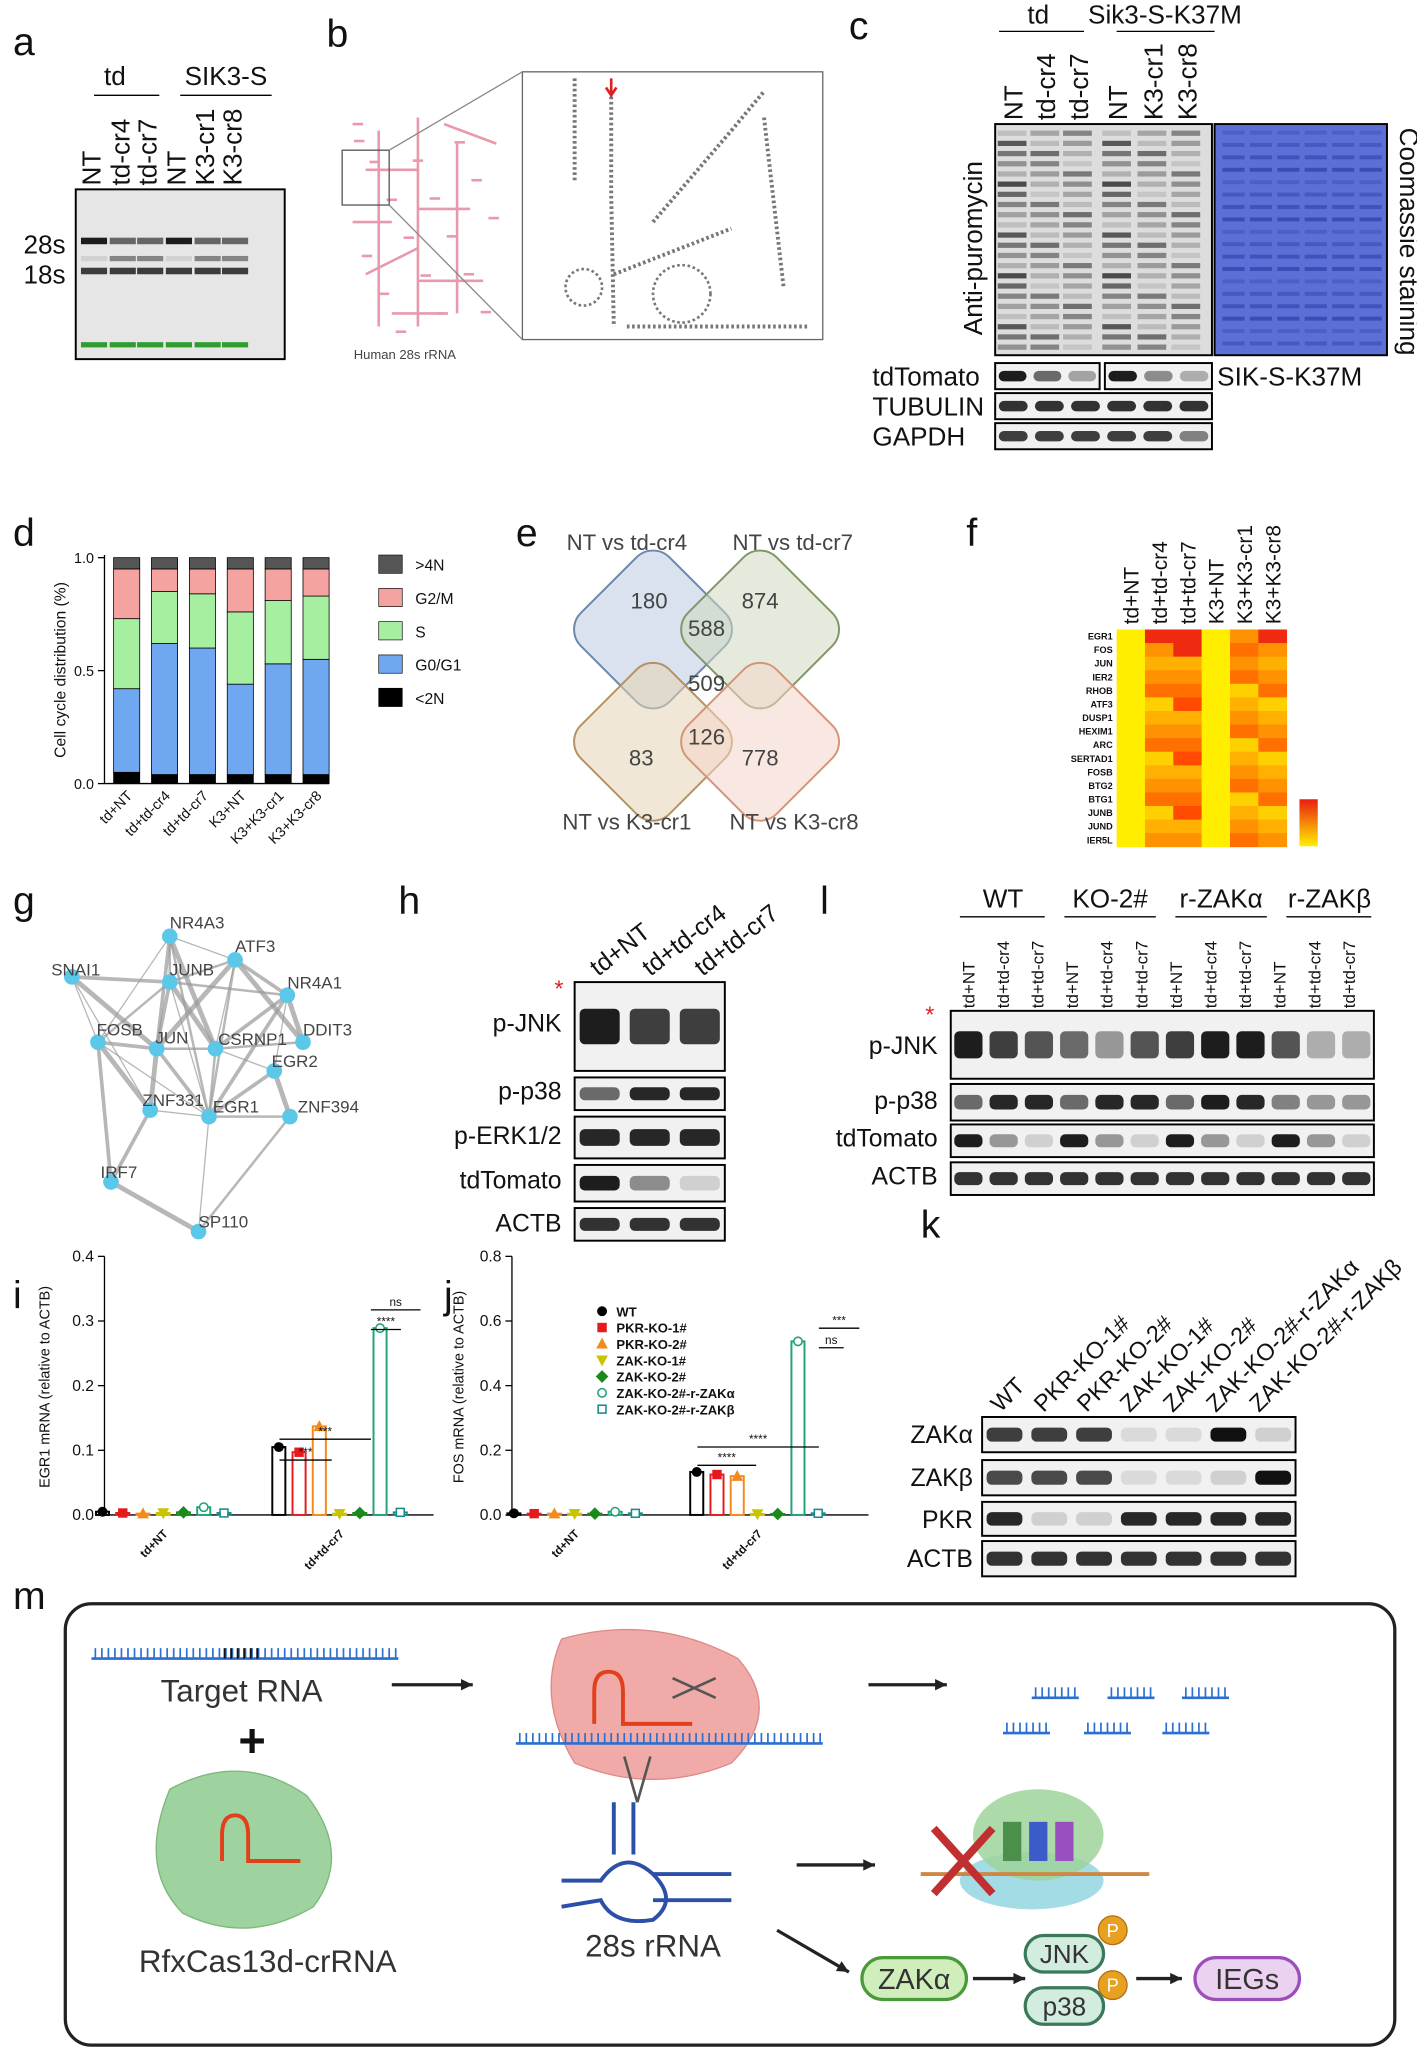 Image resolution: width=1417 pixels, height=2058 pixels. Describe the element at coordinates (1112, 1930) in the screenshot. I see `phospho` at that location.